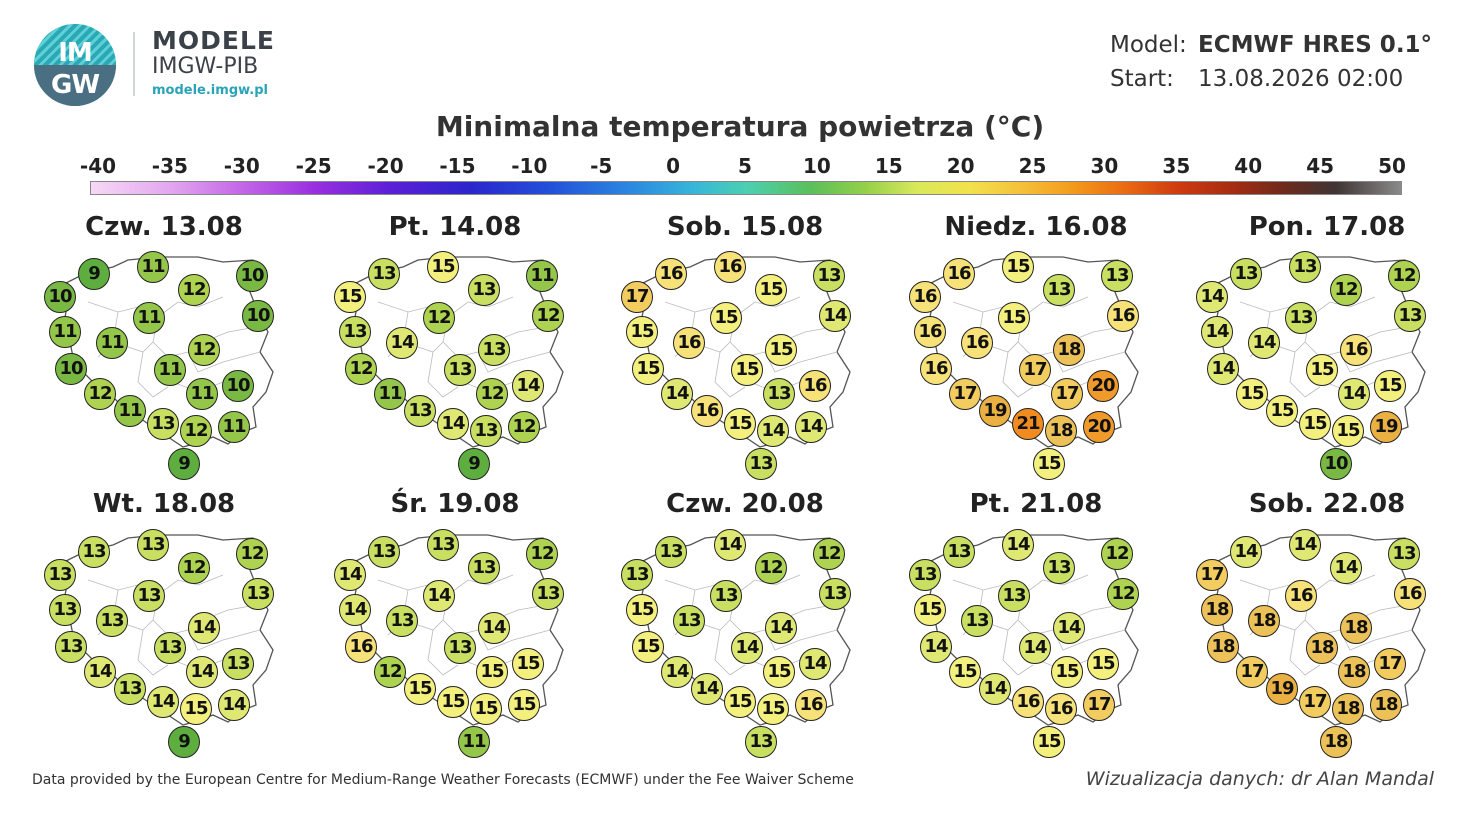 The width and height of the screenshot is (1480, 817). What do you see at coordinates (213, 40) in the screenshot?
I see `brand-title: MODELE` at bounding box center [213, 40].